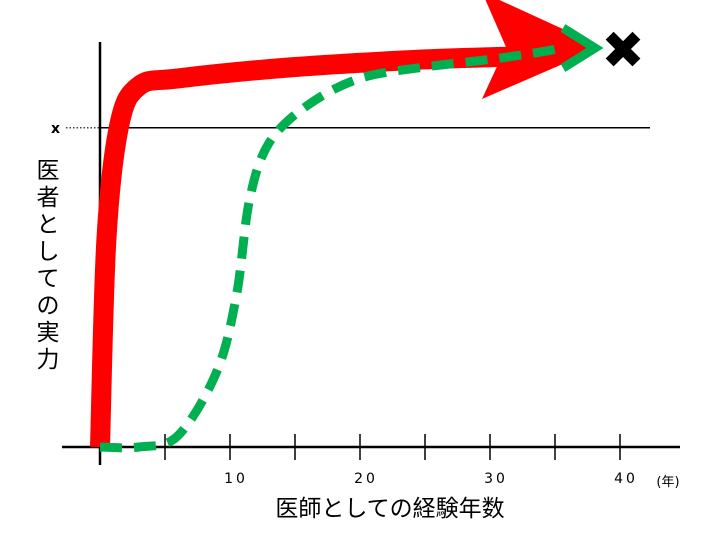 The height and width of the screenshot is (540, 720). What do you see at coordinates (431, 479) in the screenshot?
I see `x-axis-tick-labels: 10 20 30 40` at bounding box center [431, 479].